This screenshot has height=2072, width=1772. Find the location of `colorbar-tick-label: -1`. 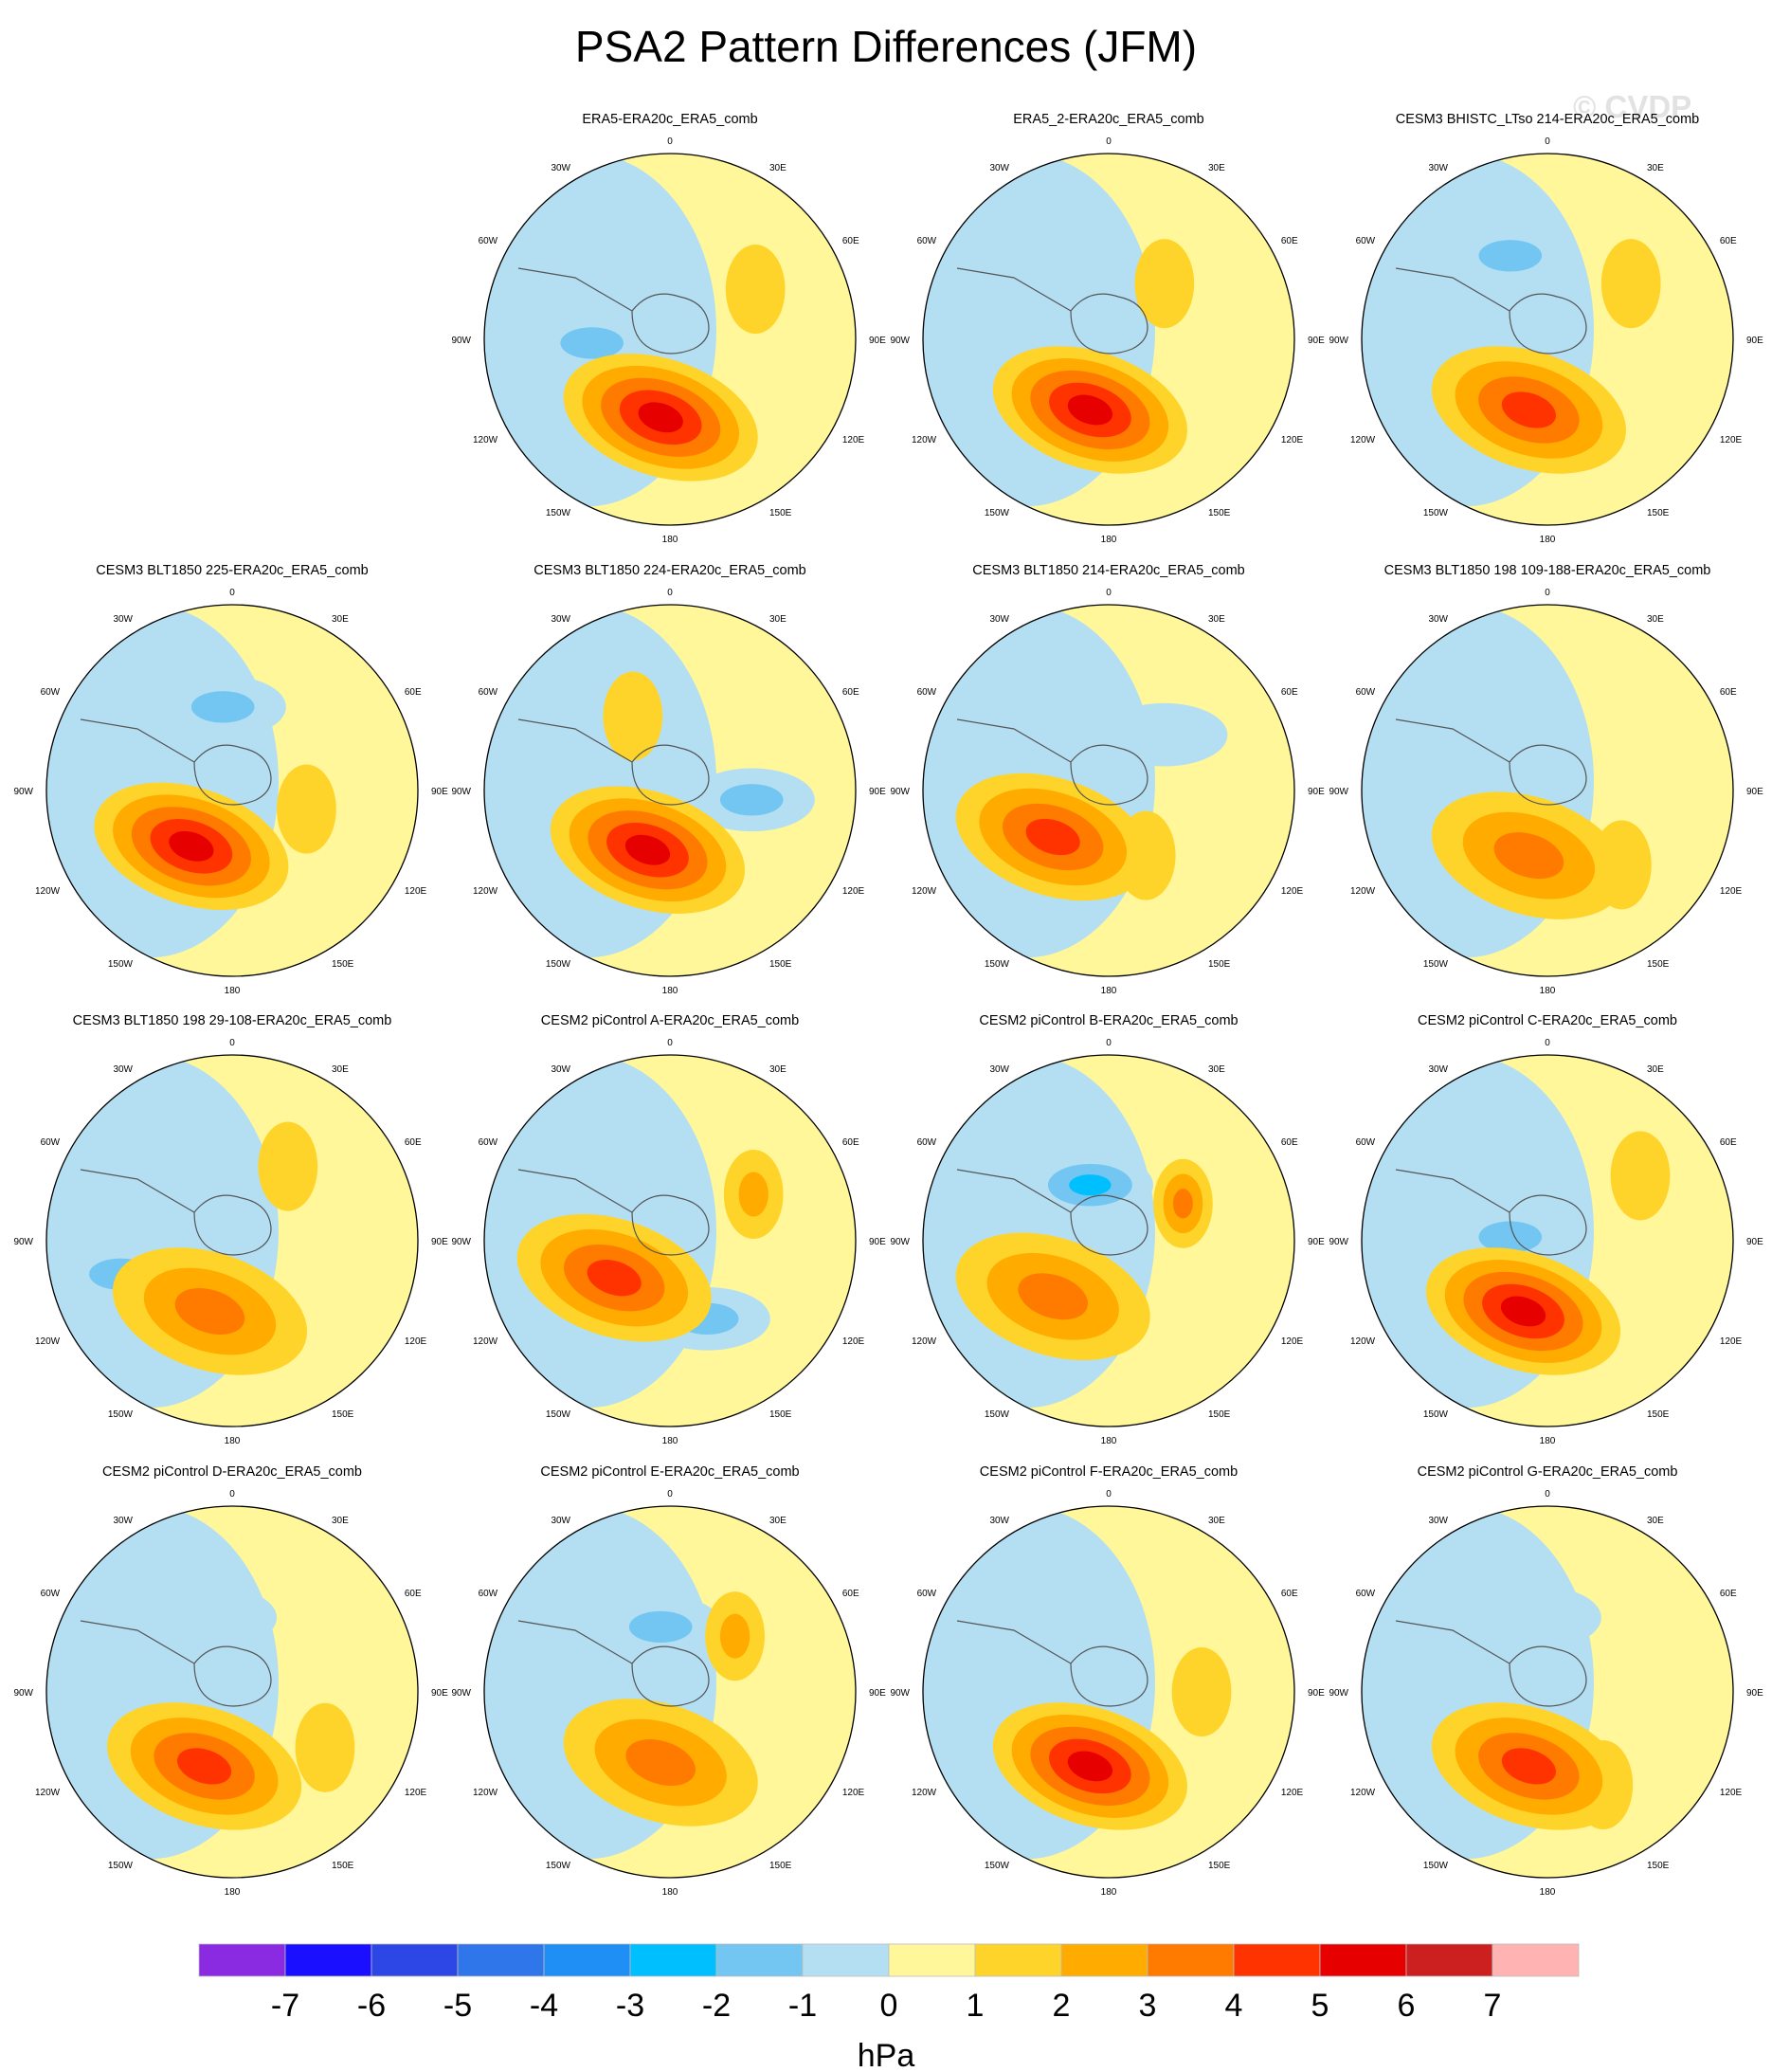

colorbar-tick-label: -1 is located at coordinates (802, 2006).